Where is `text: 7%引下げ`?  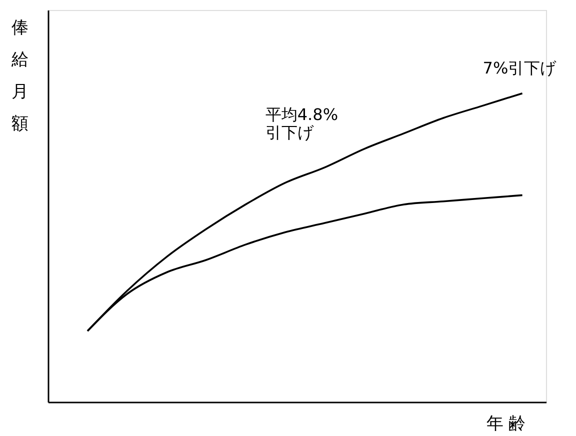
text: 7%引下げ is located at coordinates (520, 68).